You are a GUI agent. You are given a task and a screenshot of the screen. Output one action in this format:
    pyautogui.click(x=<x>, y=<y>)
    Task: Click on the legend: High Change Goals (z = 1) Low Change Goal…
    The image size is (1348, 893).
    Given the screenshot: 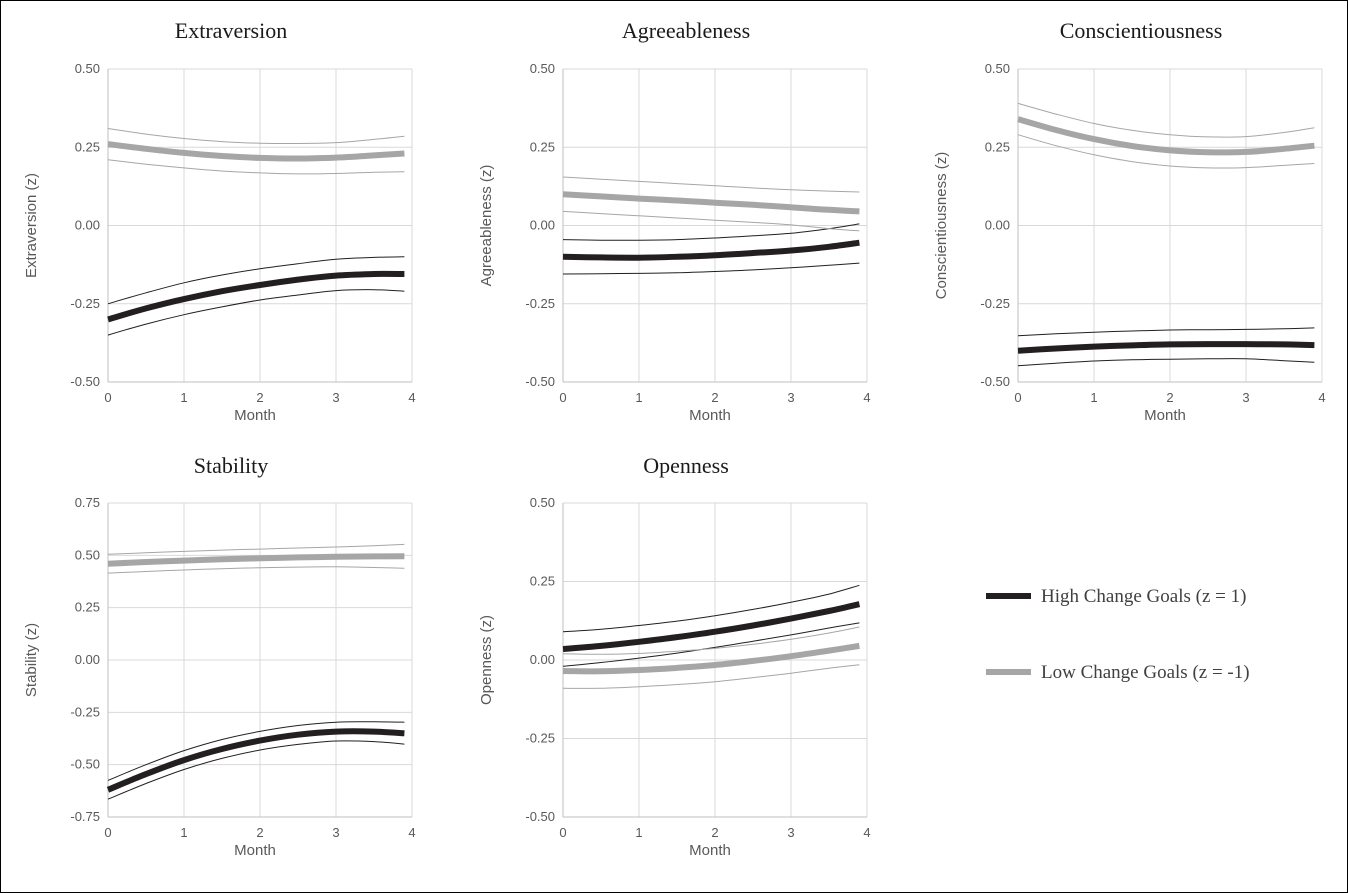 What is the action you would take?
    pyautogui.click(x=1118, y=634)
    